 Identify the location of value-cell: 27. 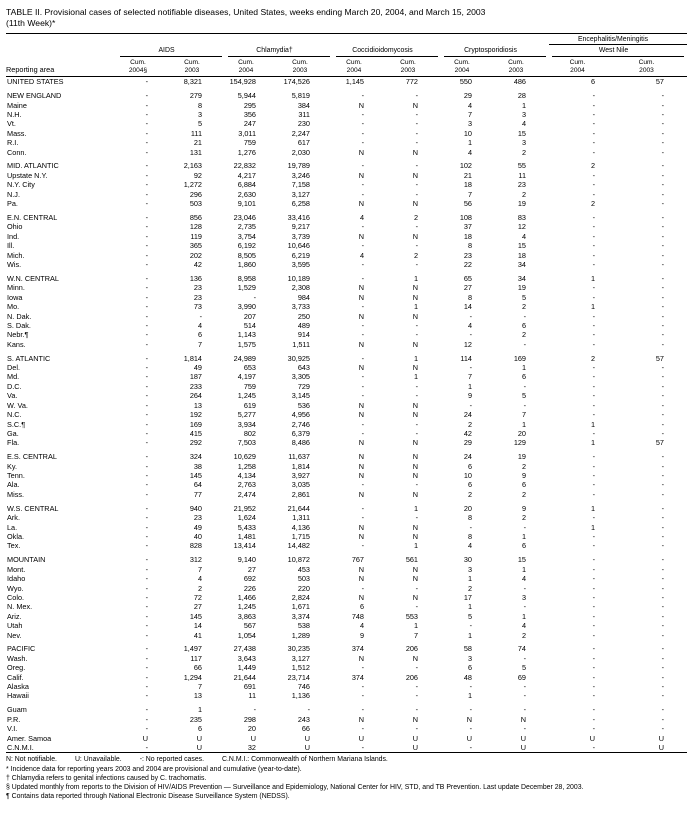
(467, 288).